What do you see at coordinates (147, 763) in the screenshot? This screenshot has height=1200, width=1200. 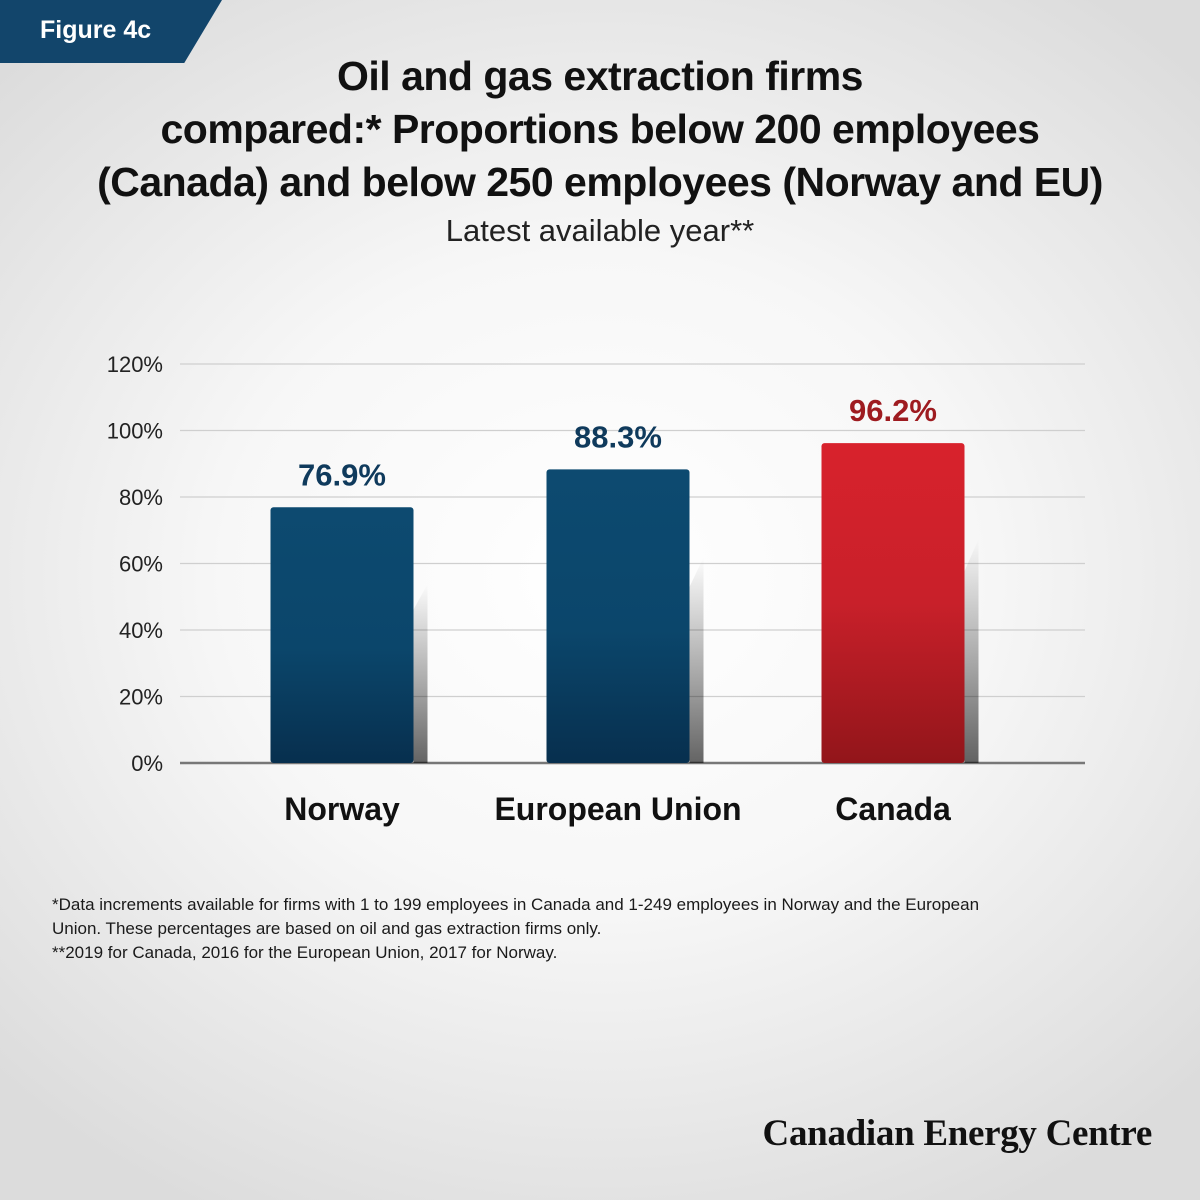 I see `y-tick-label: 0%` at bounding box center [147, 763].